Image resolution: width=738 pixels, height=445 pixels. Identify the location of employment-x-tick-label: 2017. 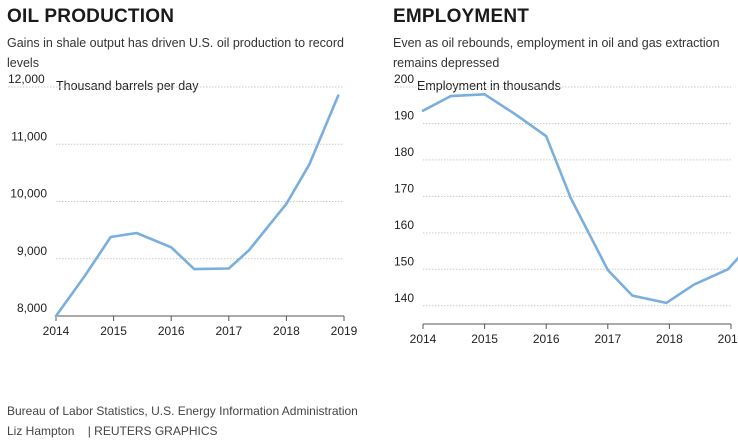
(607, 339).